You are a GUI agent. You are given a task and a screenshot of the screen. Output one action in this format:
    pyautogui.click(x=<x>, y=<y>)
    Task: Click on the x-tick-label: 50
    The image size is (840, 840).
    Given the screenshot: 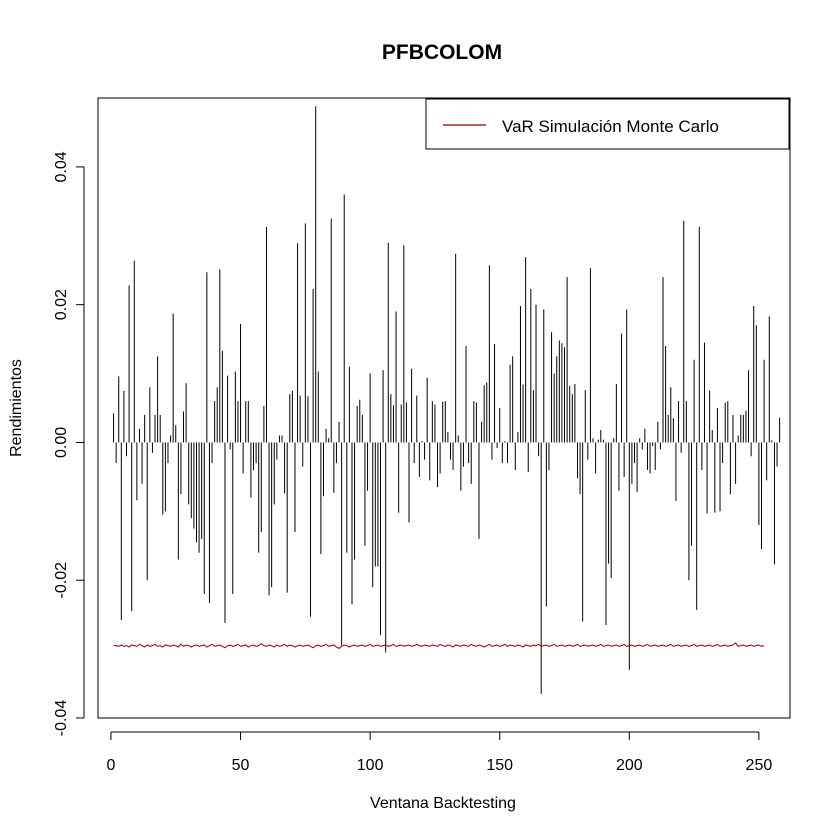 What is the action you would take?
    pyautogui.click(x=241, y=765)
    